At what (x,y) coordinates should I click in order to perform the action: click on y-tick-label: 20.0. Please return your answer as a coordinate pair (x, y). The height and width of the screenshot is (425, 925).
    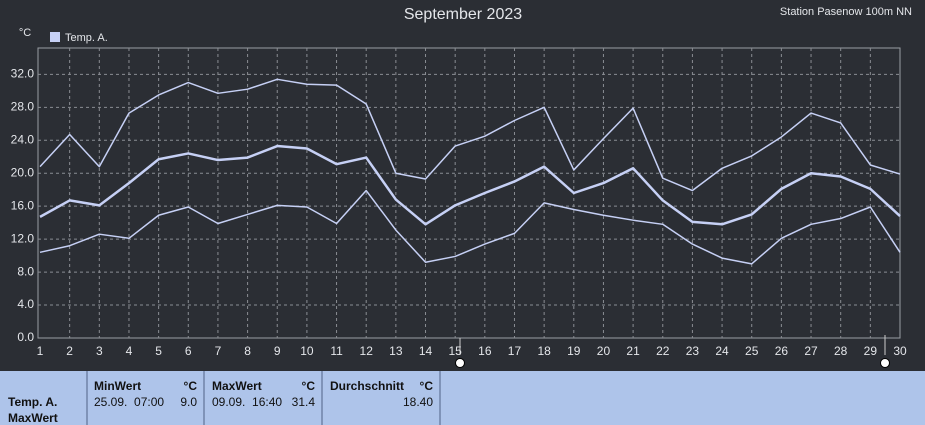
    Looking at the image, I should click on (23, 172).